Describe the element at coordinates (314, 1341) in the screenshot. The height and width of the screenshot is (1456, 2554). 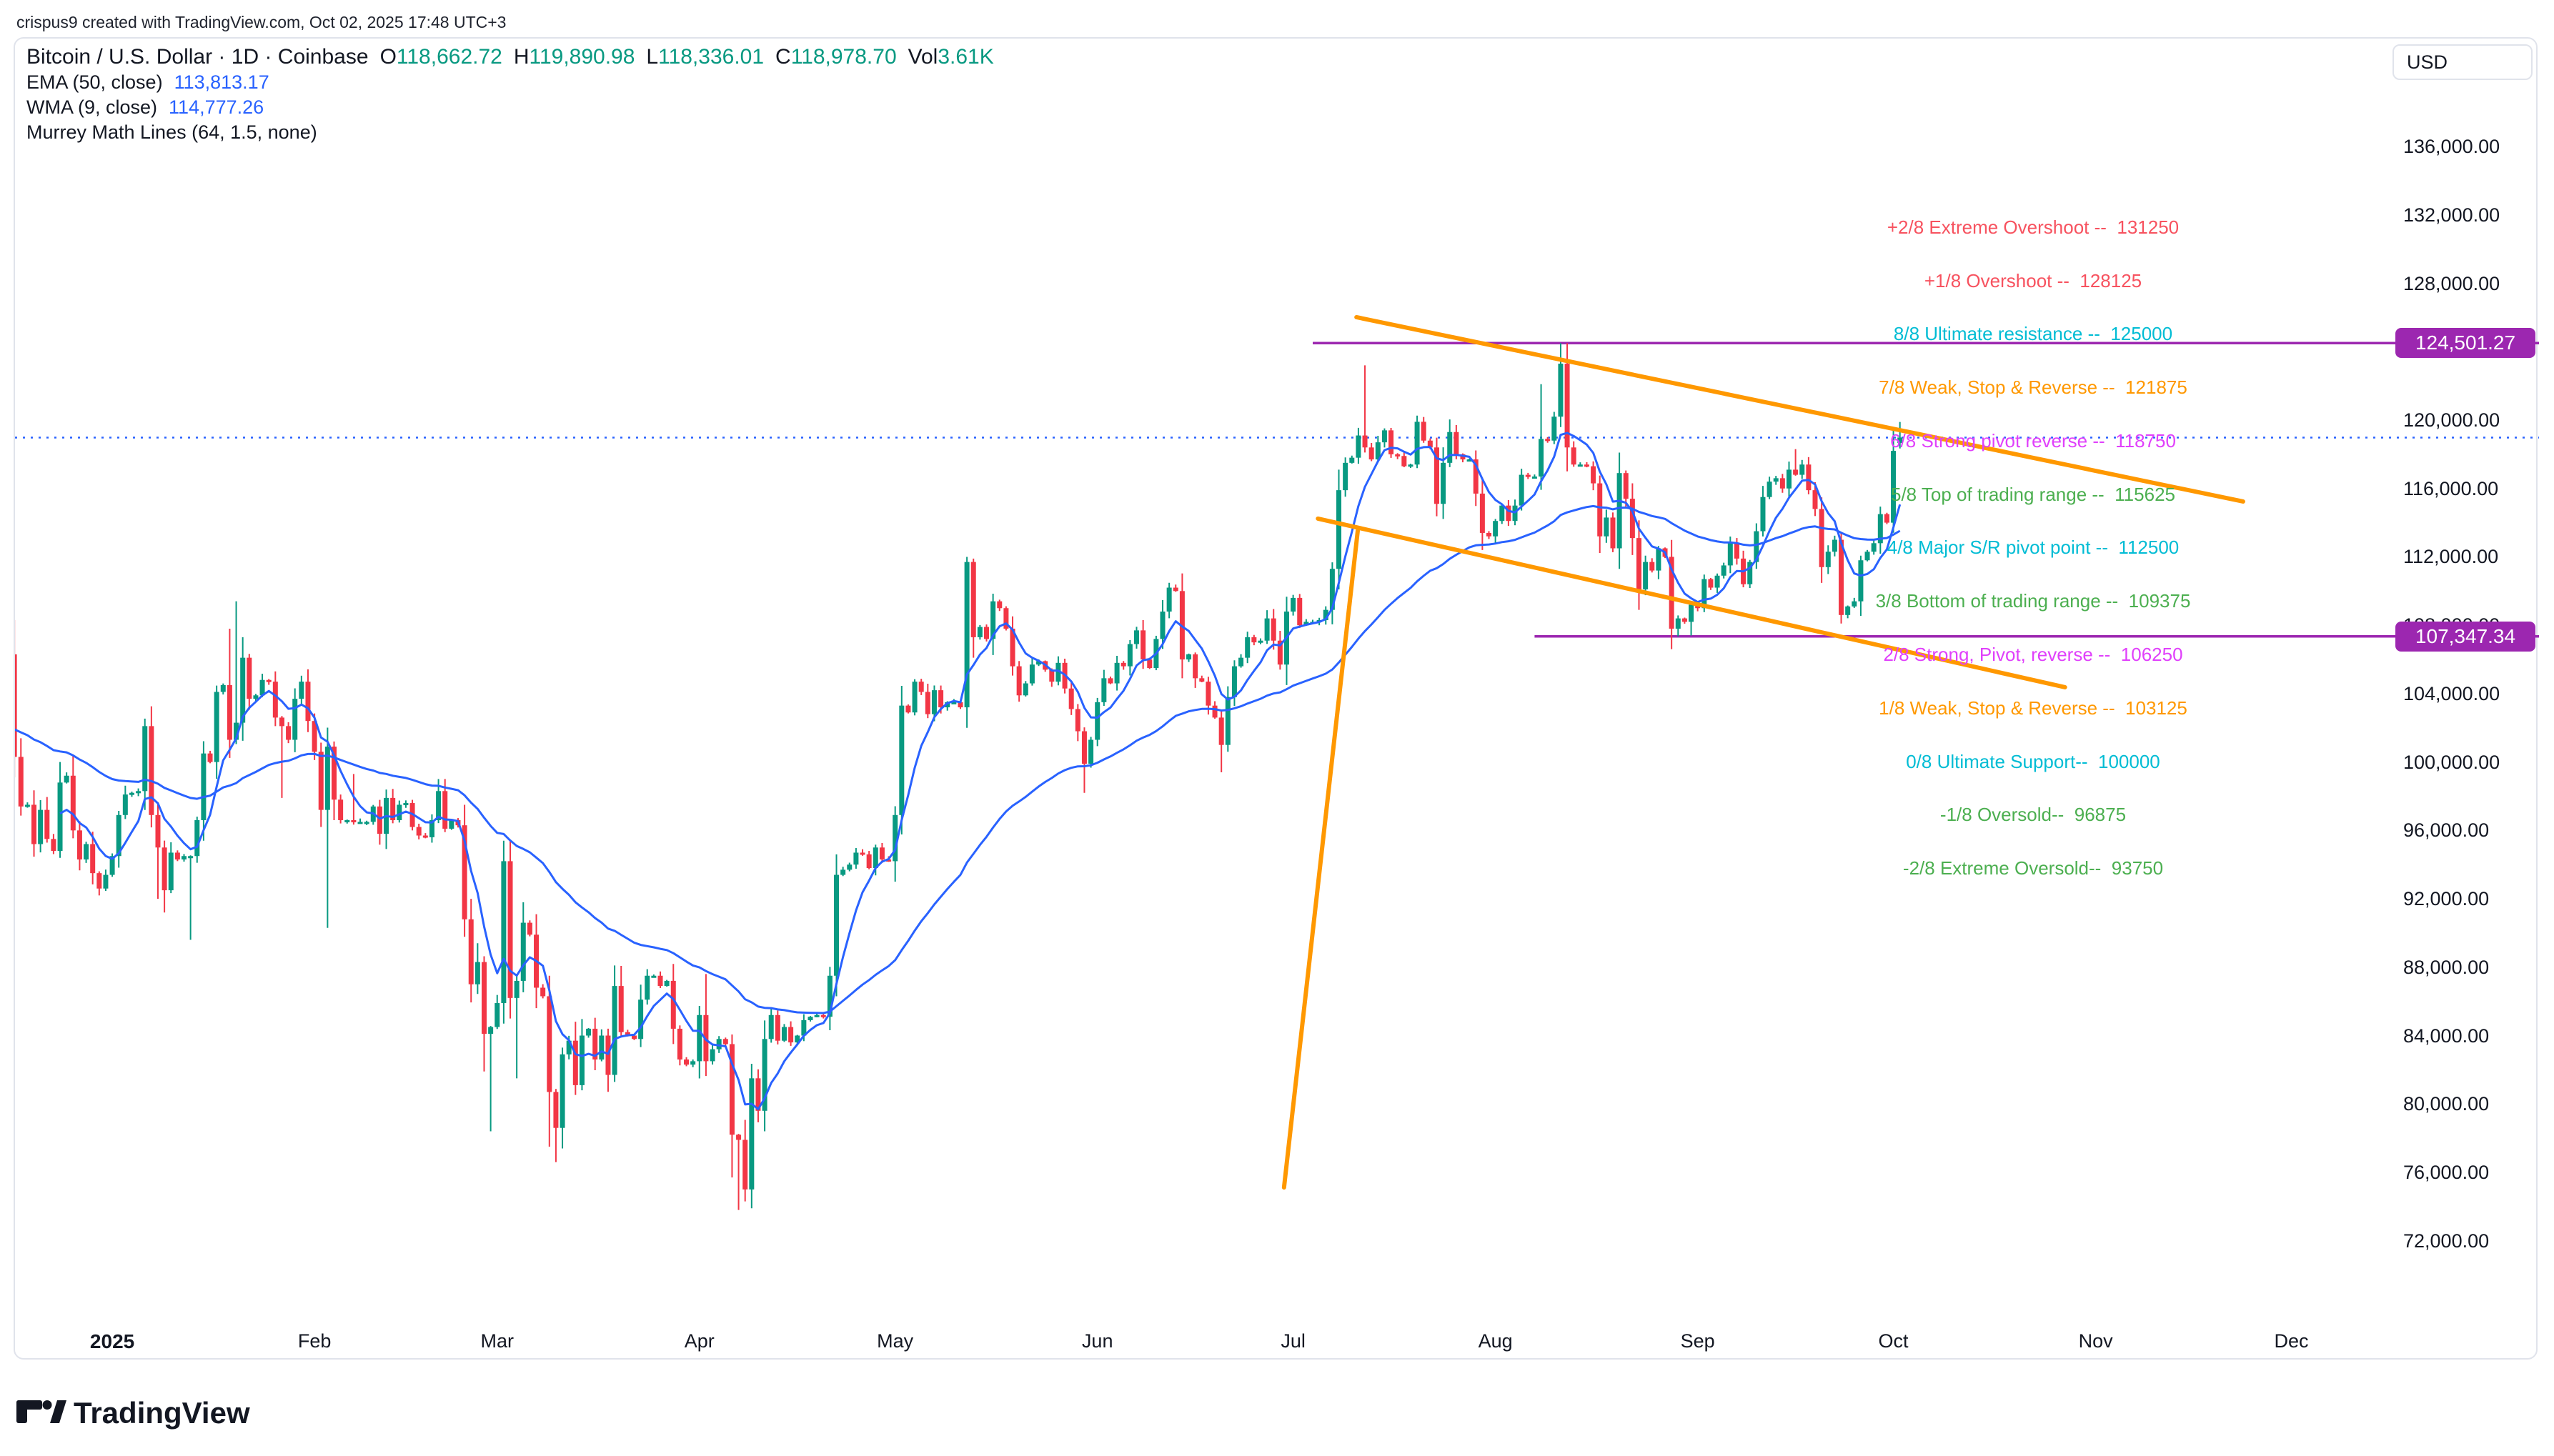
I see `date-axis-label: Feb` at that location.